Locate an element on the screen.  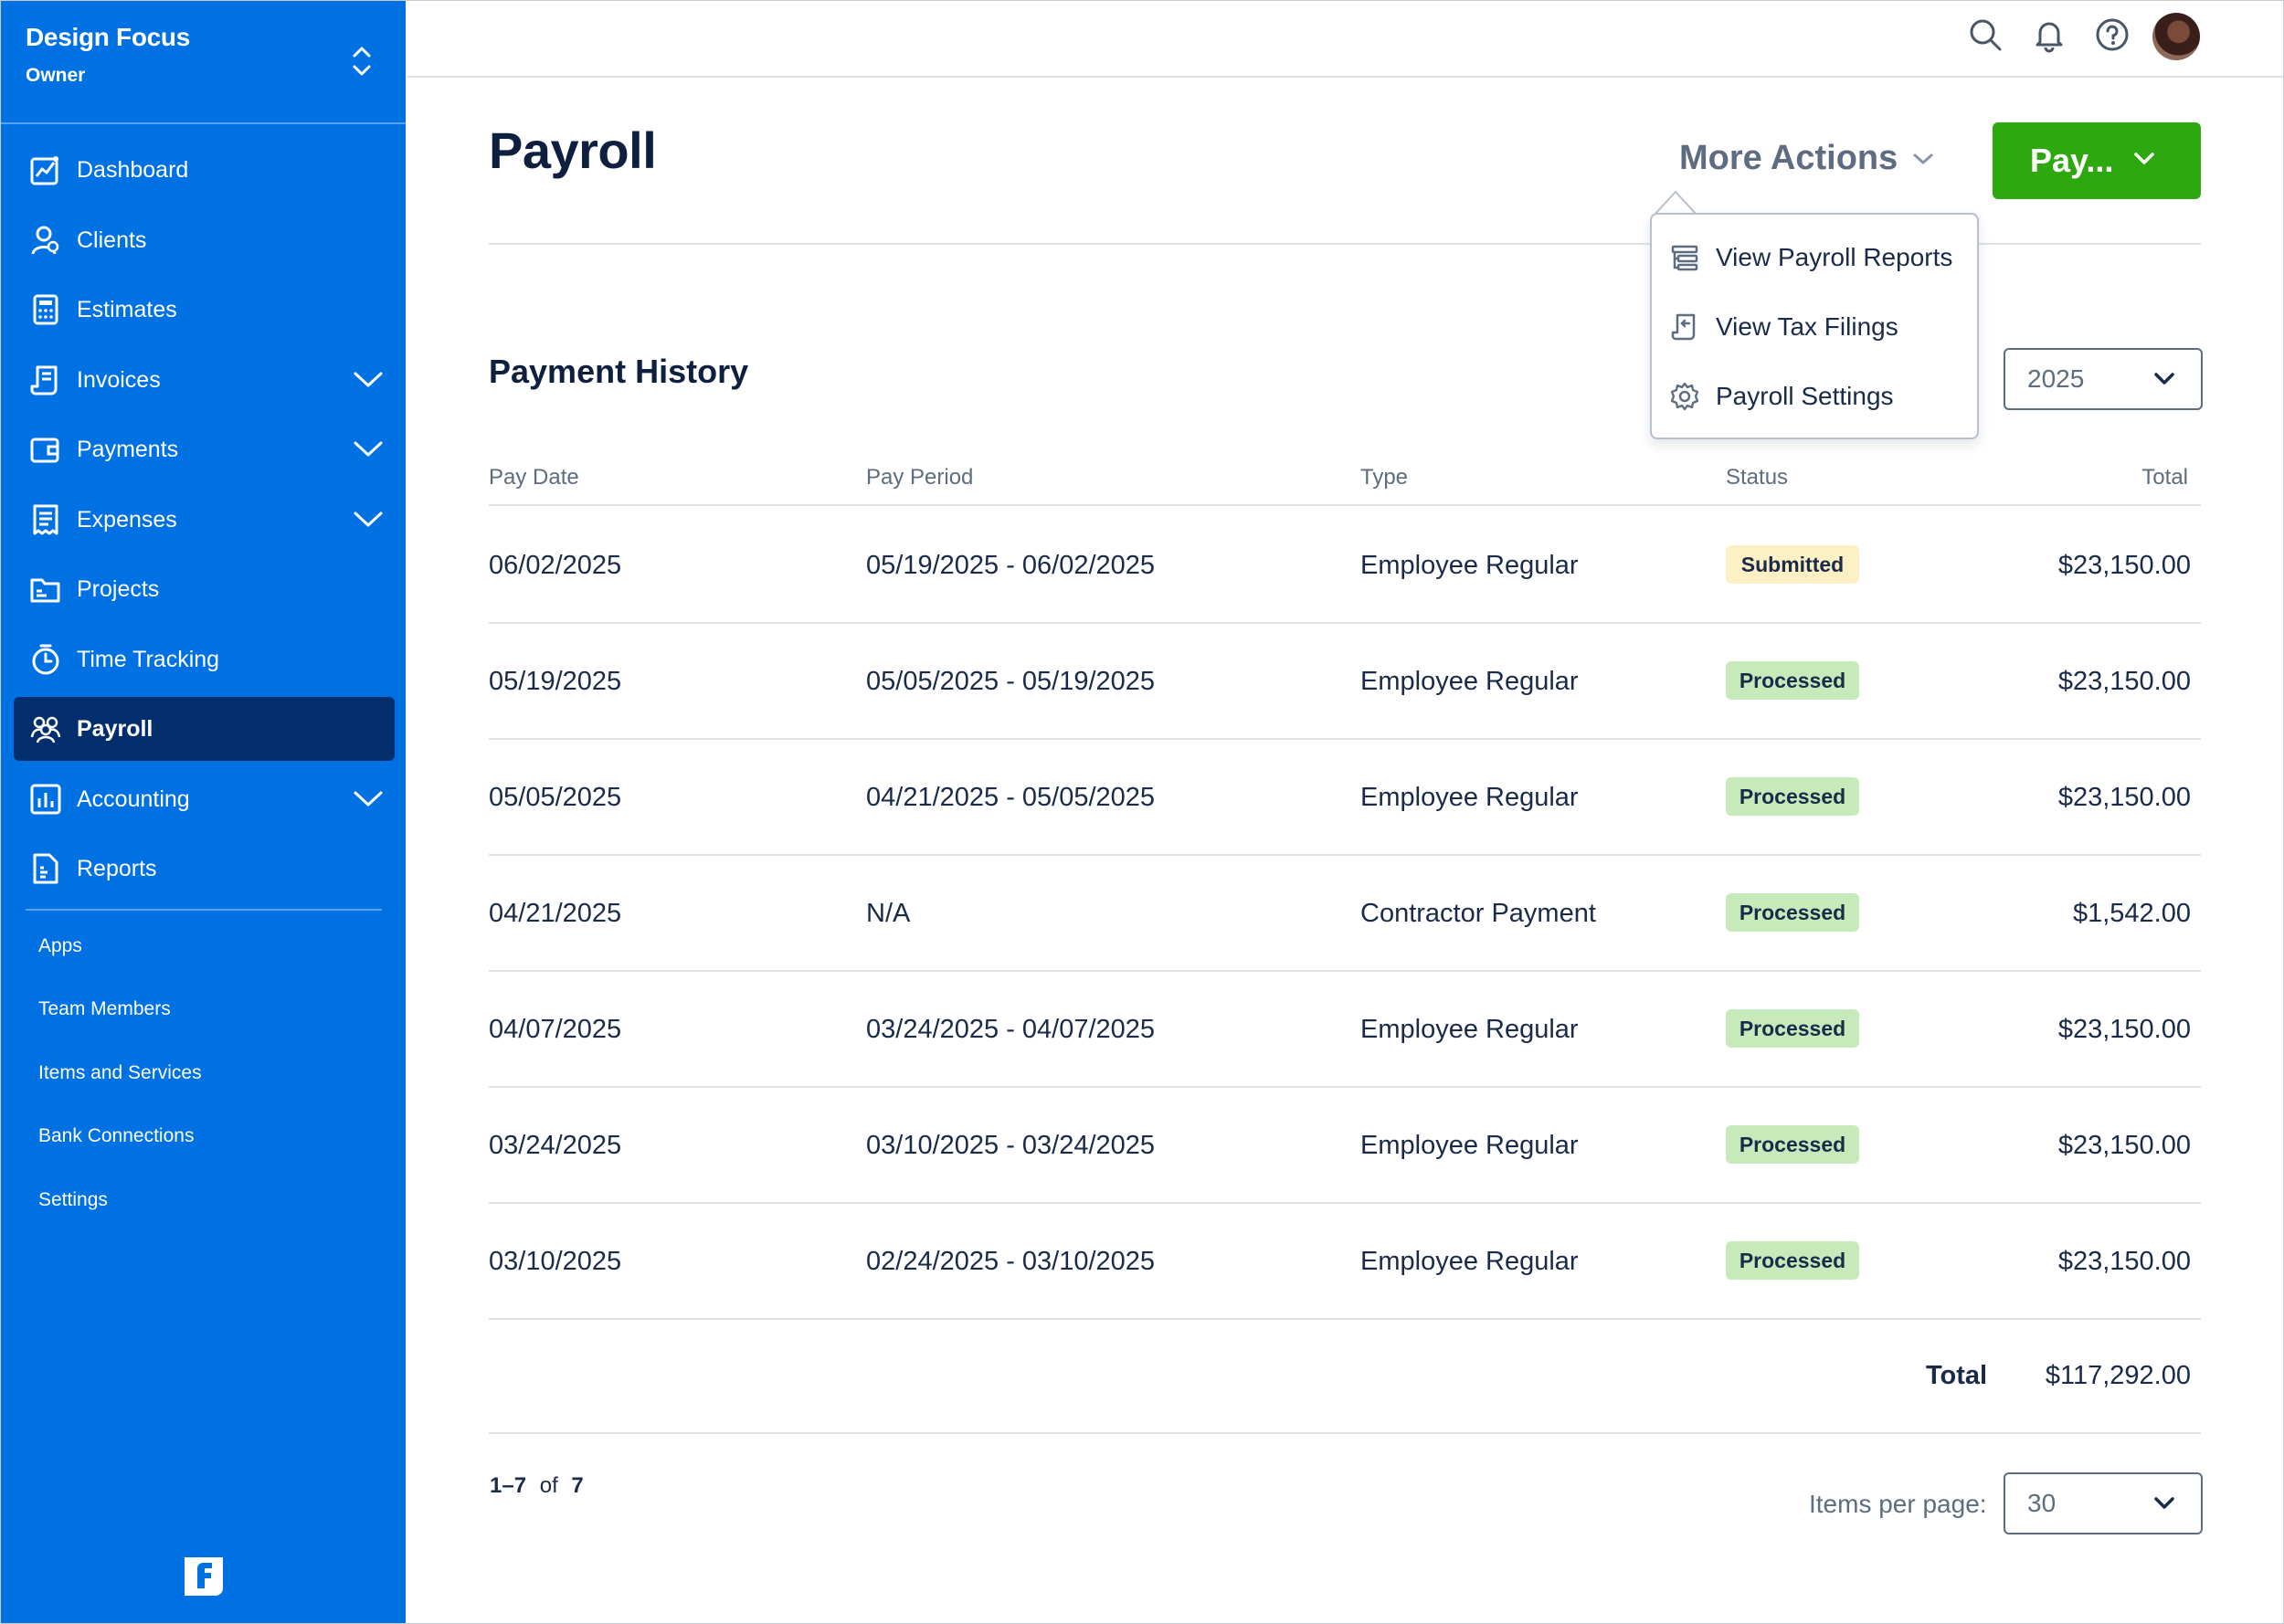
sidebar-item-label: Payroll is located at coordinates (115, 729).